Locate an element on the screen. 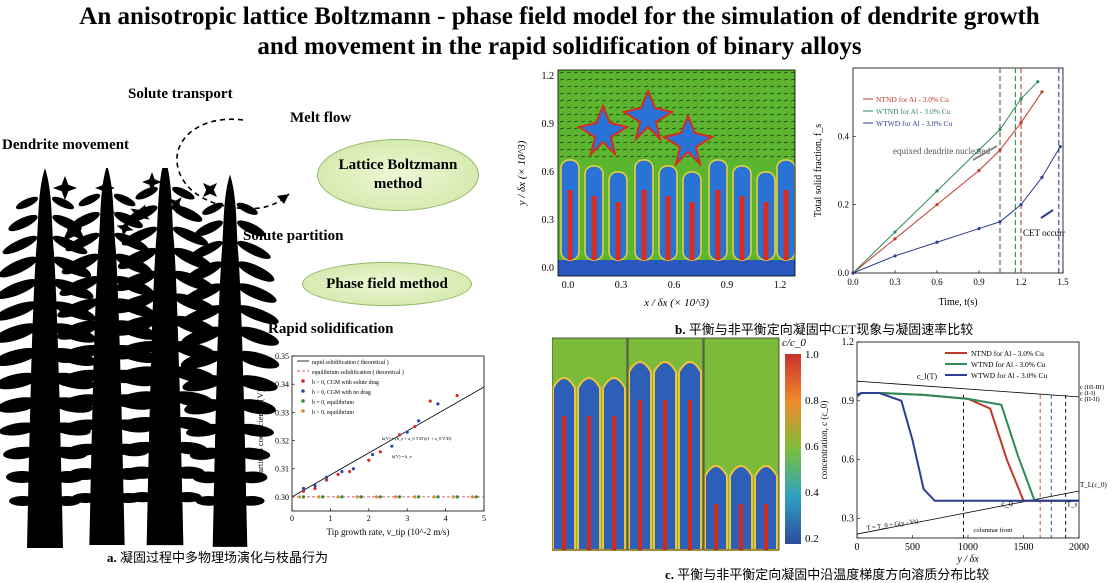  caption-c: c. 平衡与非平衡定向凝固中沿温度梯度方向溶质分布比较 is located at coordinates (827, 573).